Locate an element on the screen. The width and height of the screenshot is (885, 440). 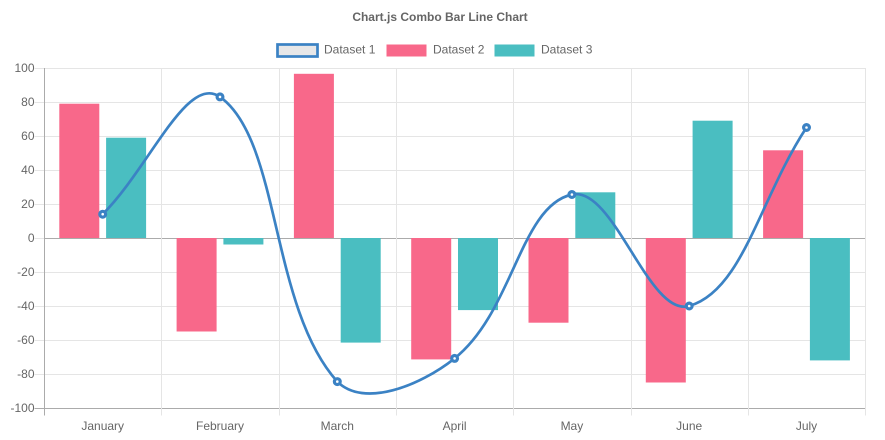
svg-text: May is located at coordinates (572, 426).